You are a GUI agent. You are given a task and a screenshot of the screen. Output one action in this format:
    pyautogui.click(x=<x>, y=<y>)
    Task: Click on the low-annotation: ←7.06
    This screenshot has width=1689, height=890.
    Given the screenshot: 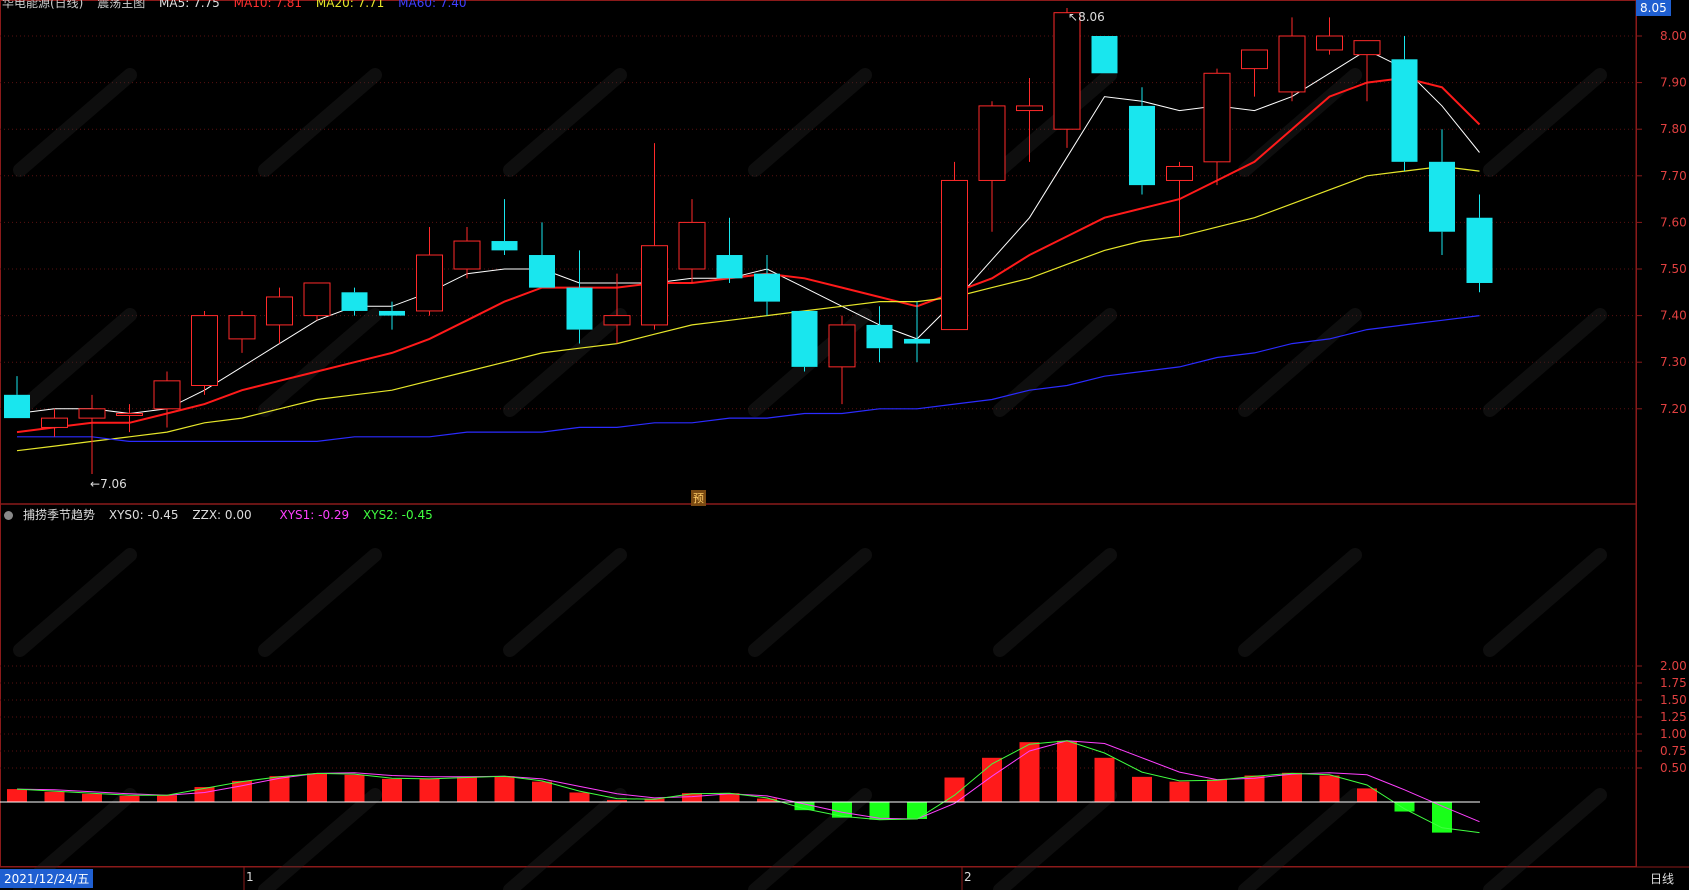 What is the action you would take?
    pyautogui.click(x=108, y=484)
    